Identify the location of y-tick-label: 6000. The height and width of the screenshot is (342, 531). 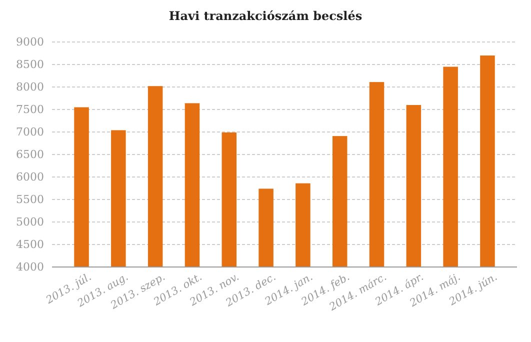
(30, 177).